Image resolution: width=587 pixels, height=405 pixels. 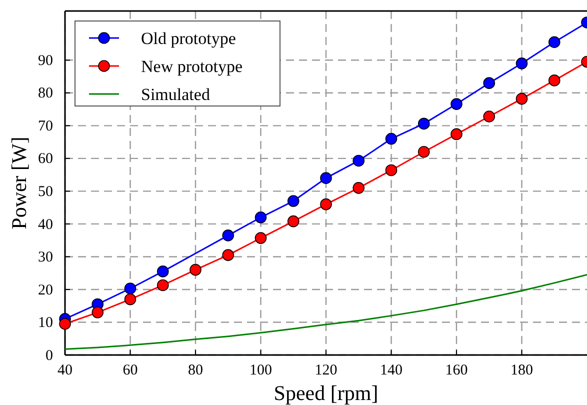 What do you see at coordinates (19, 183) in the screenshot?
I see `y-axis-title: Power [W]` at bounding box center [19, 183].